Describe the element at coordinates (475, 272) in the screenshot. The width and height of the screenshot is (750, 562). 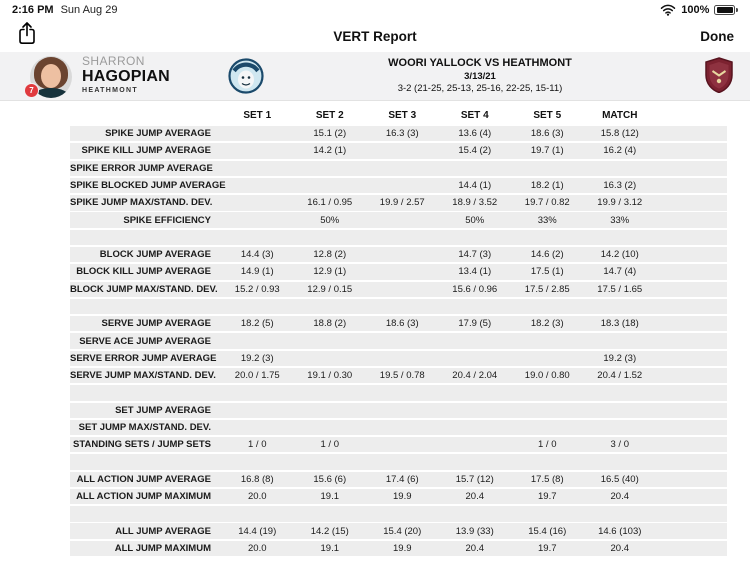
I see `table-cell: 13.4 (1)` at that location.